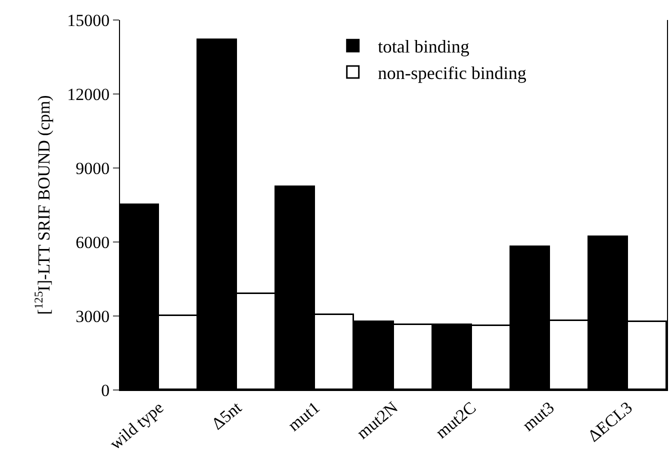 The width and height of the screenshot is (672, 470). Describe the element at coordinates (93, 242) in the screenshot. I see `y-tick-label: 6000` at that location.